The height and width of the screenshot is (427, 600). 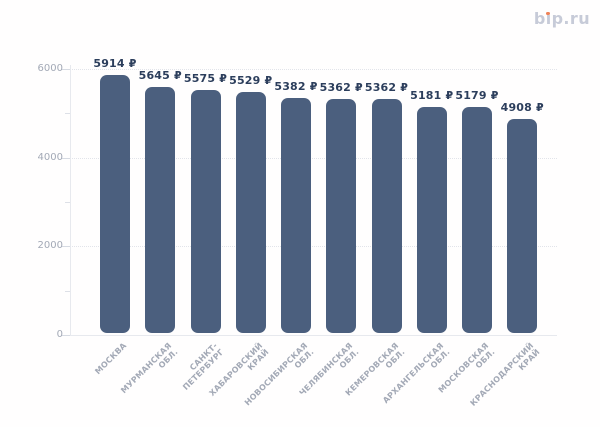 I want to click on logo-text-rest: p.ru, so click(x=570, y=18).